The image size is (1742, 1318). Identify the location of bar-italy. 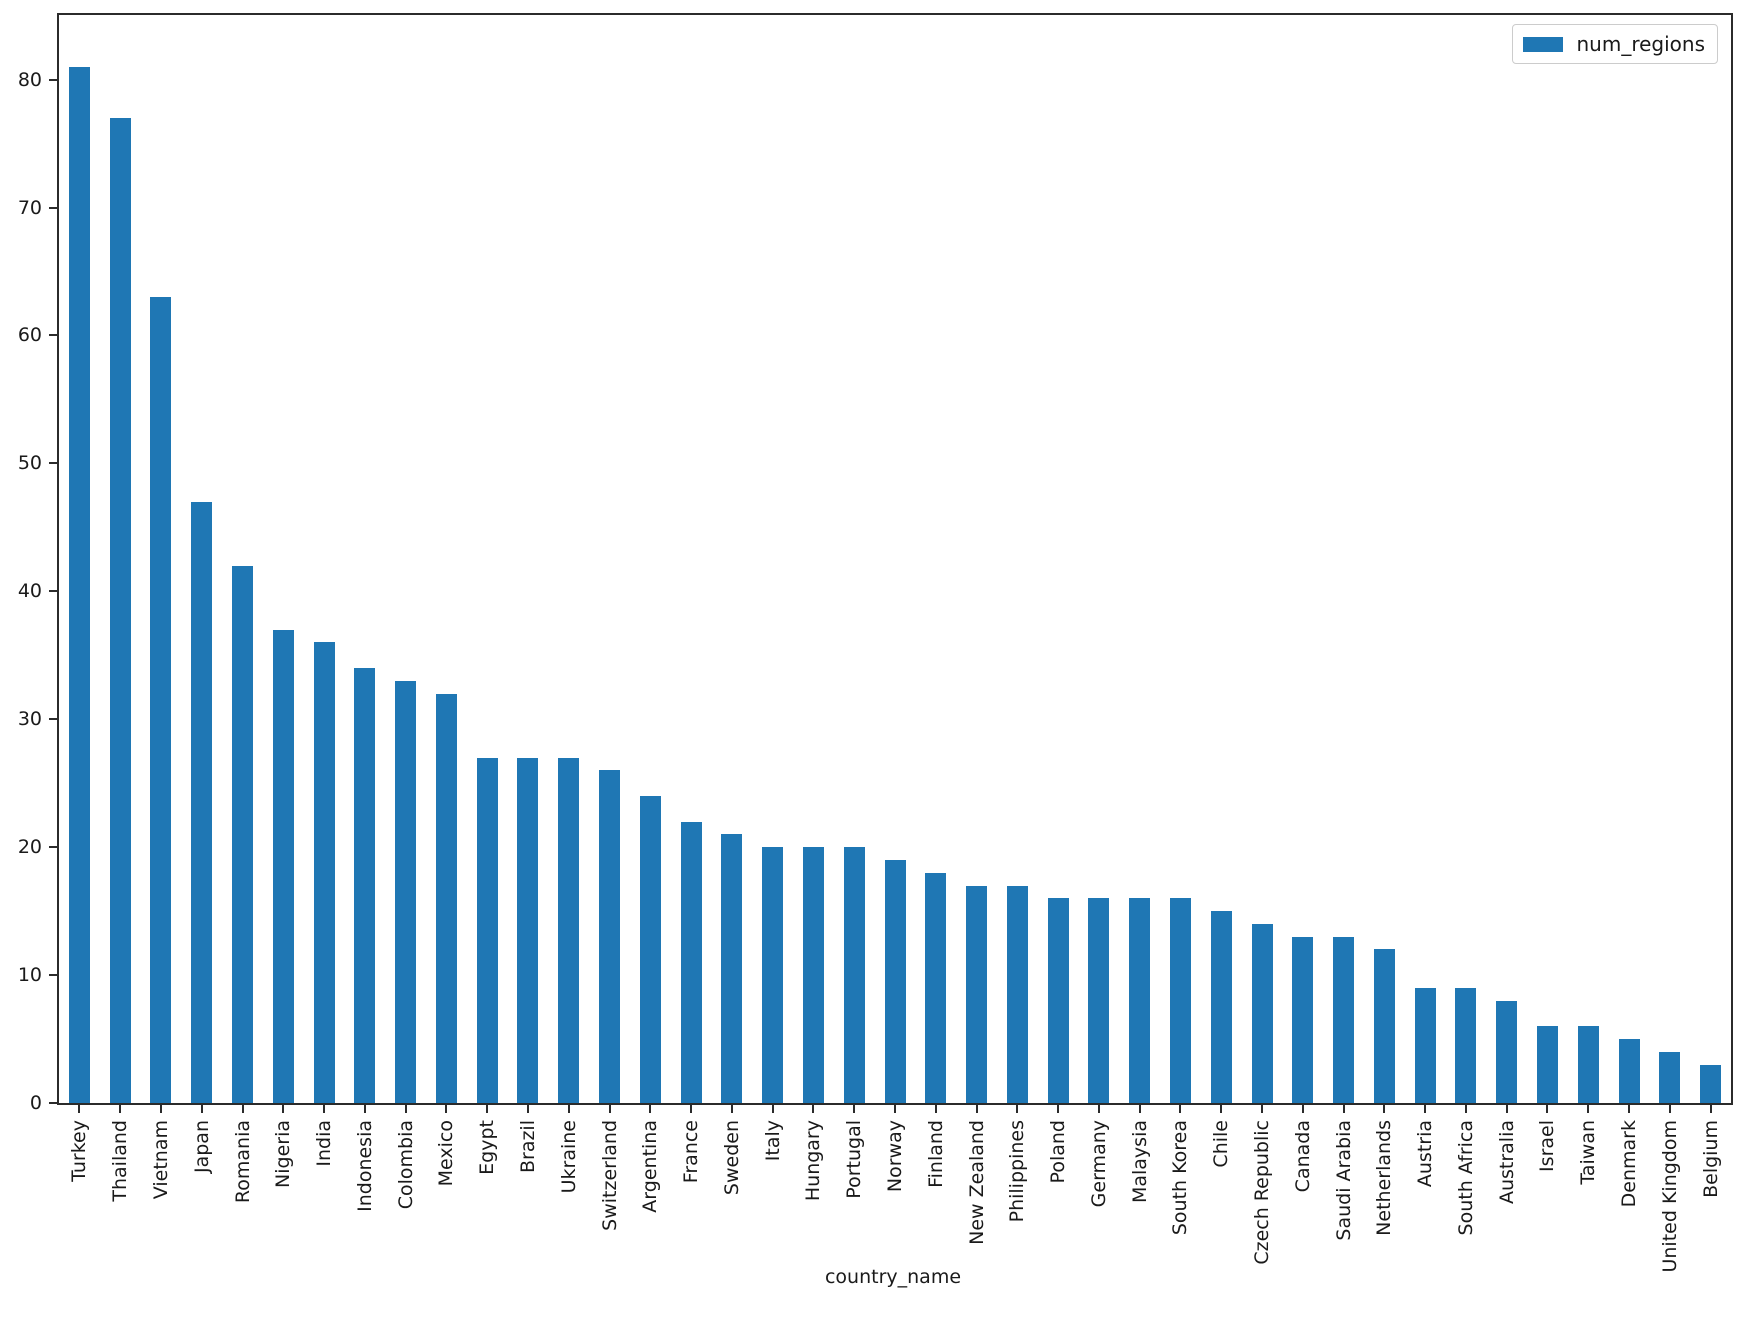
(773, 975).